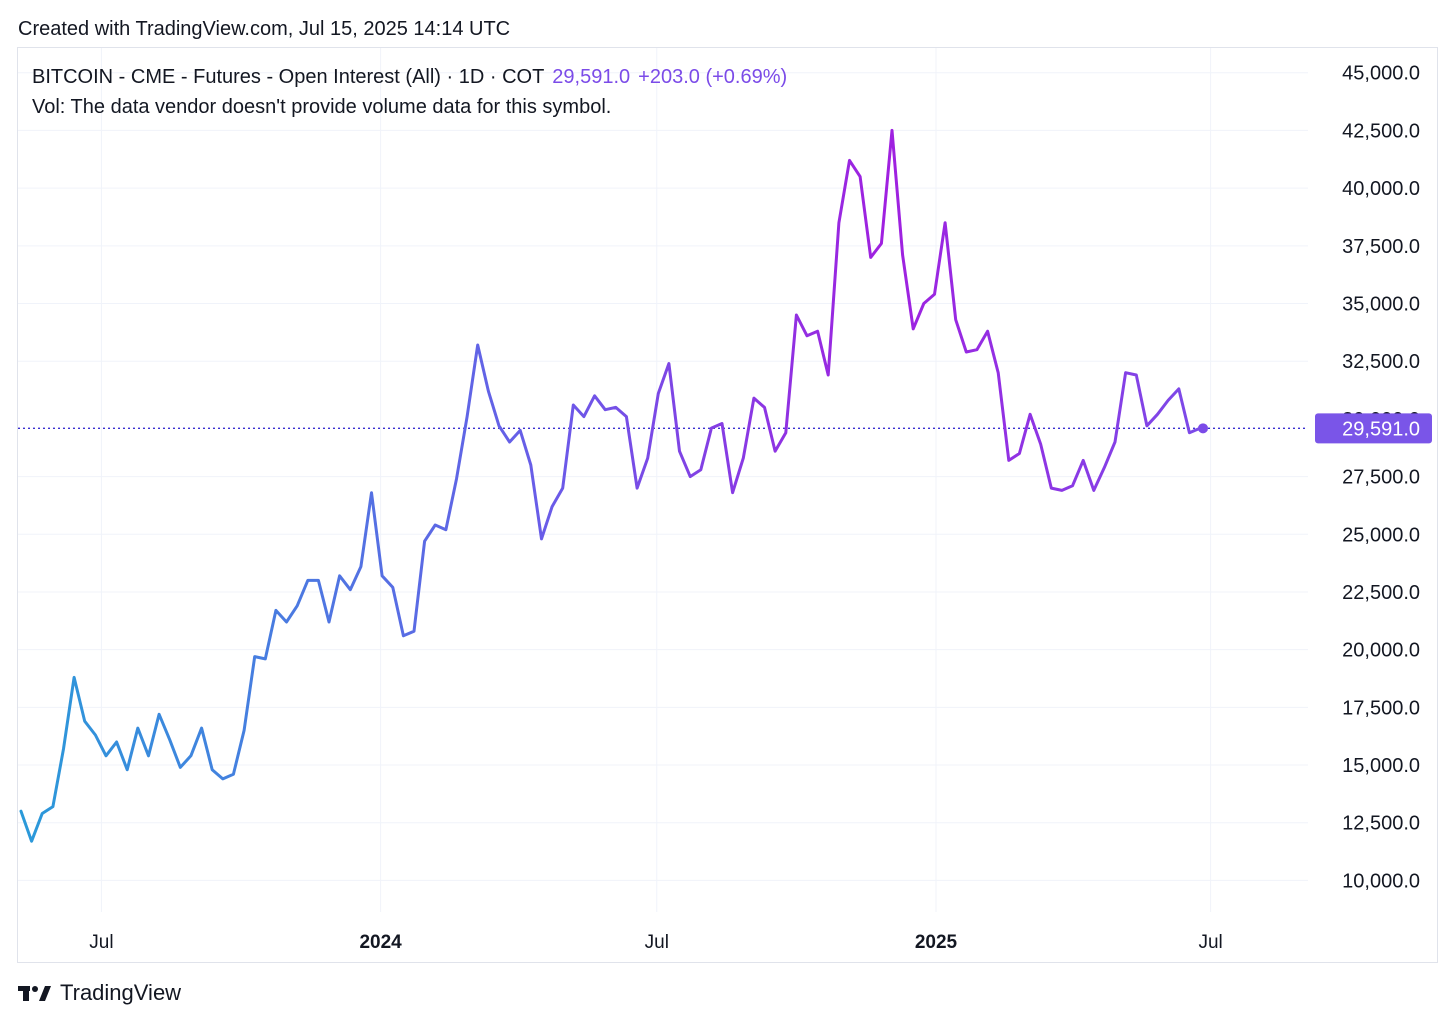 The height and width of the screenshot is (1026, 1456). Describe the element at coordinates (1381, 651) in the screenshot. I see `y-tick-label: 20,000.0` at that location.